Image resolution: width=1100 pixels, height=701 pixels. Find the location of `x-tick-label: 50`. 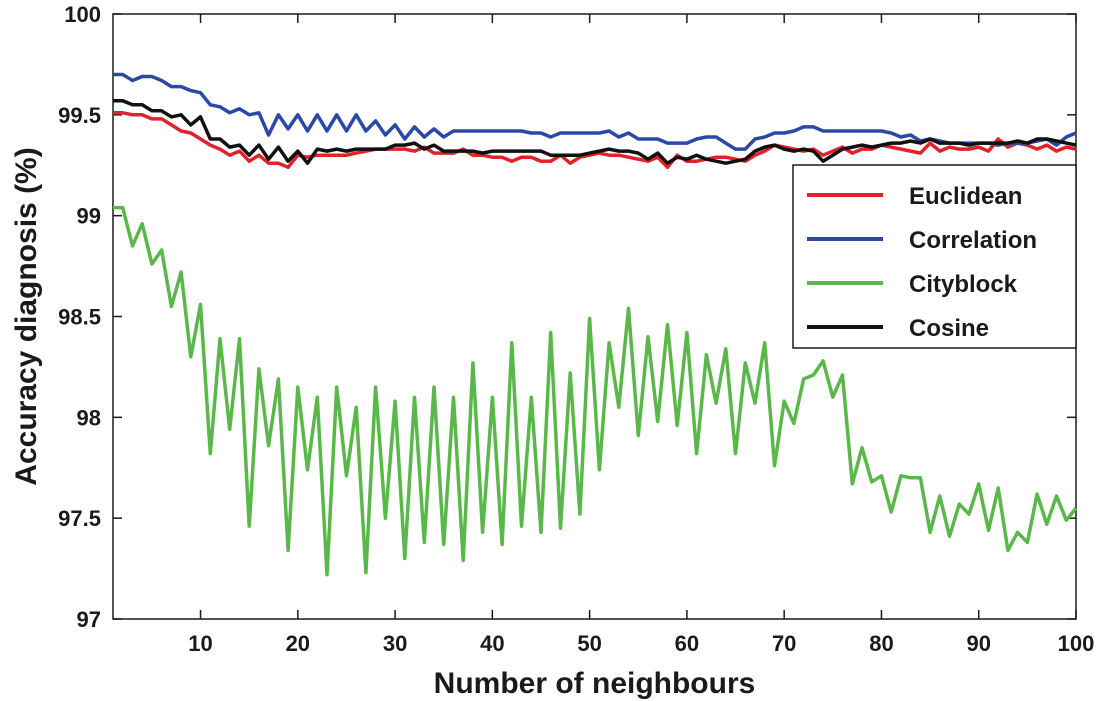

x-tick-label: 50 is located at coordinates (589, 643).